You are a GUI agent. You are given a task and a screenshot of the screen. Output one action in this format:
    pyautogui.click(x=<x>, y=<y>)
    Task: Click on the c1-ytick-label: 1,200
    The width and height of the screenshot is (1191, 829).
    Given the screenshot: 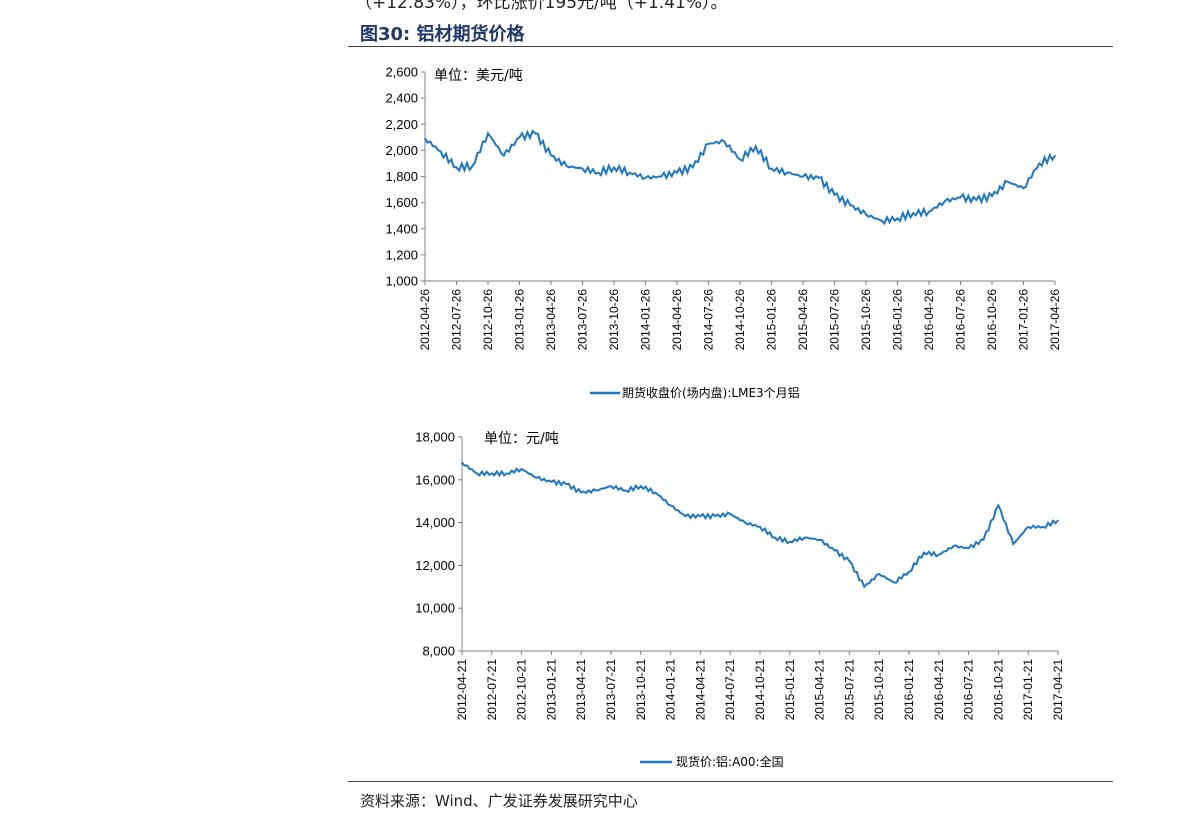 What is the action you would take?
    pyautogui.click(x=401, y=254)
    